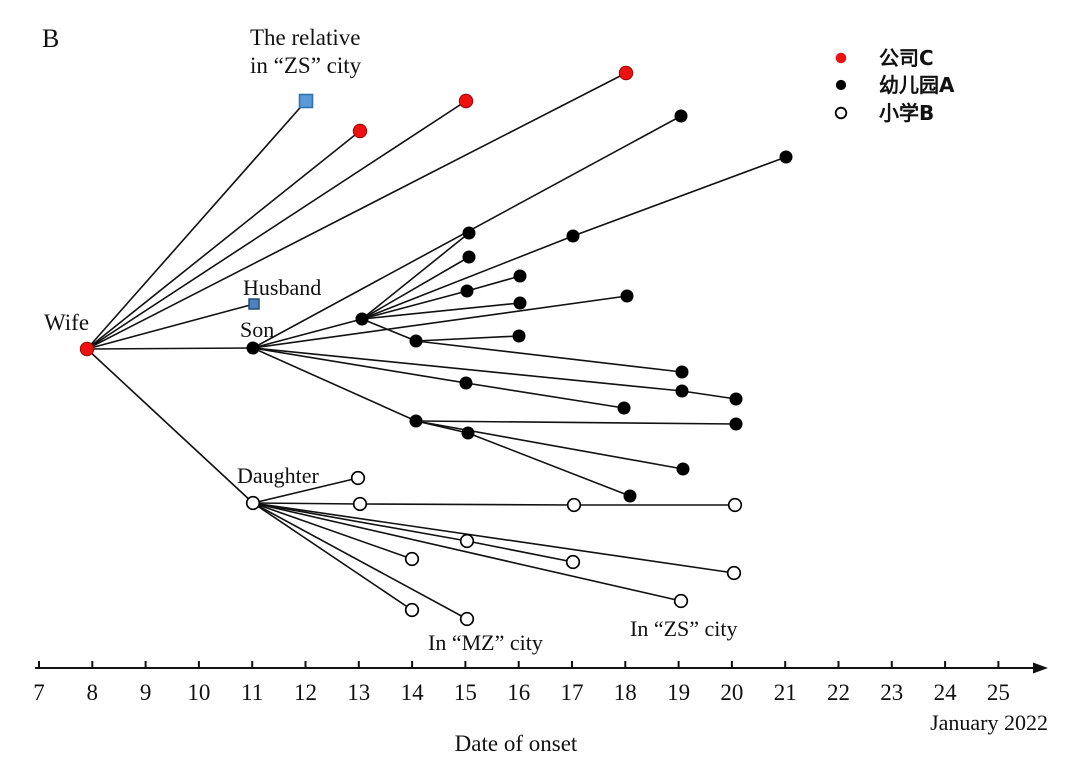 This screenshot has width=1080, height=767. I want to click on edge-k14b-k20b, so click(576, 422).